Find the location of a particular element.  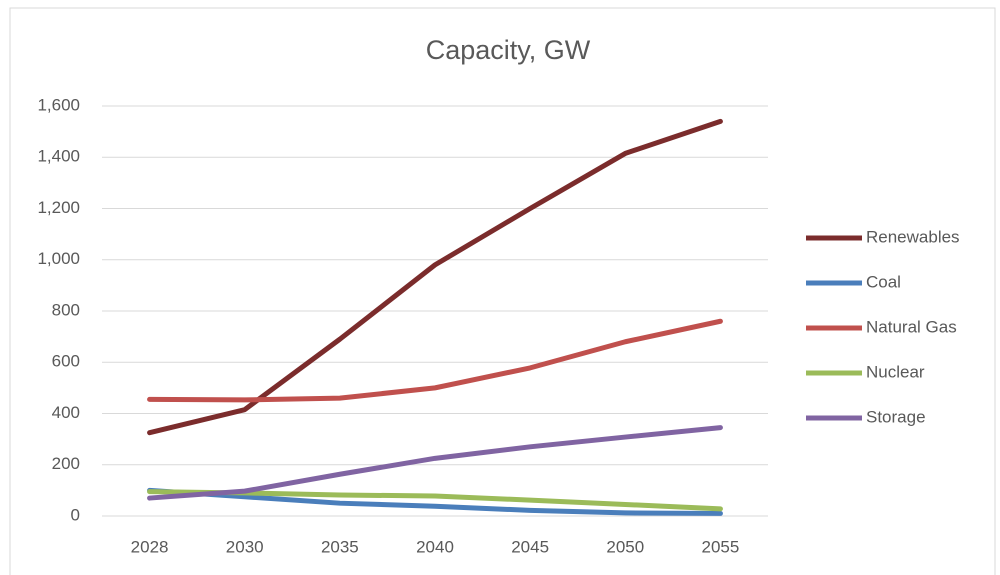

x-tick-label: 2030 is located at coordinates (245, 546).